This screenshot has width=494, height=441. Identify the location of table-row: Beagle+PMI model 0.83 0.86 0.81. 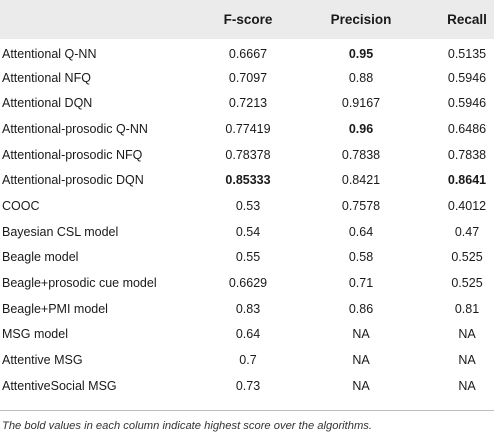
(247, 309).